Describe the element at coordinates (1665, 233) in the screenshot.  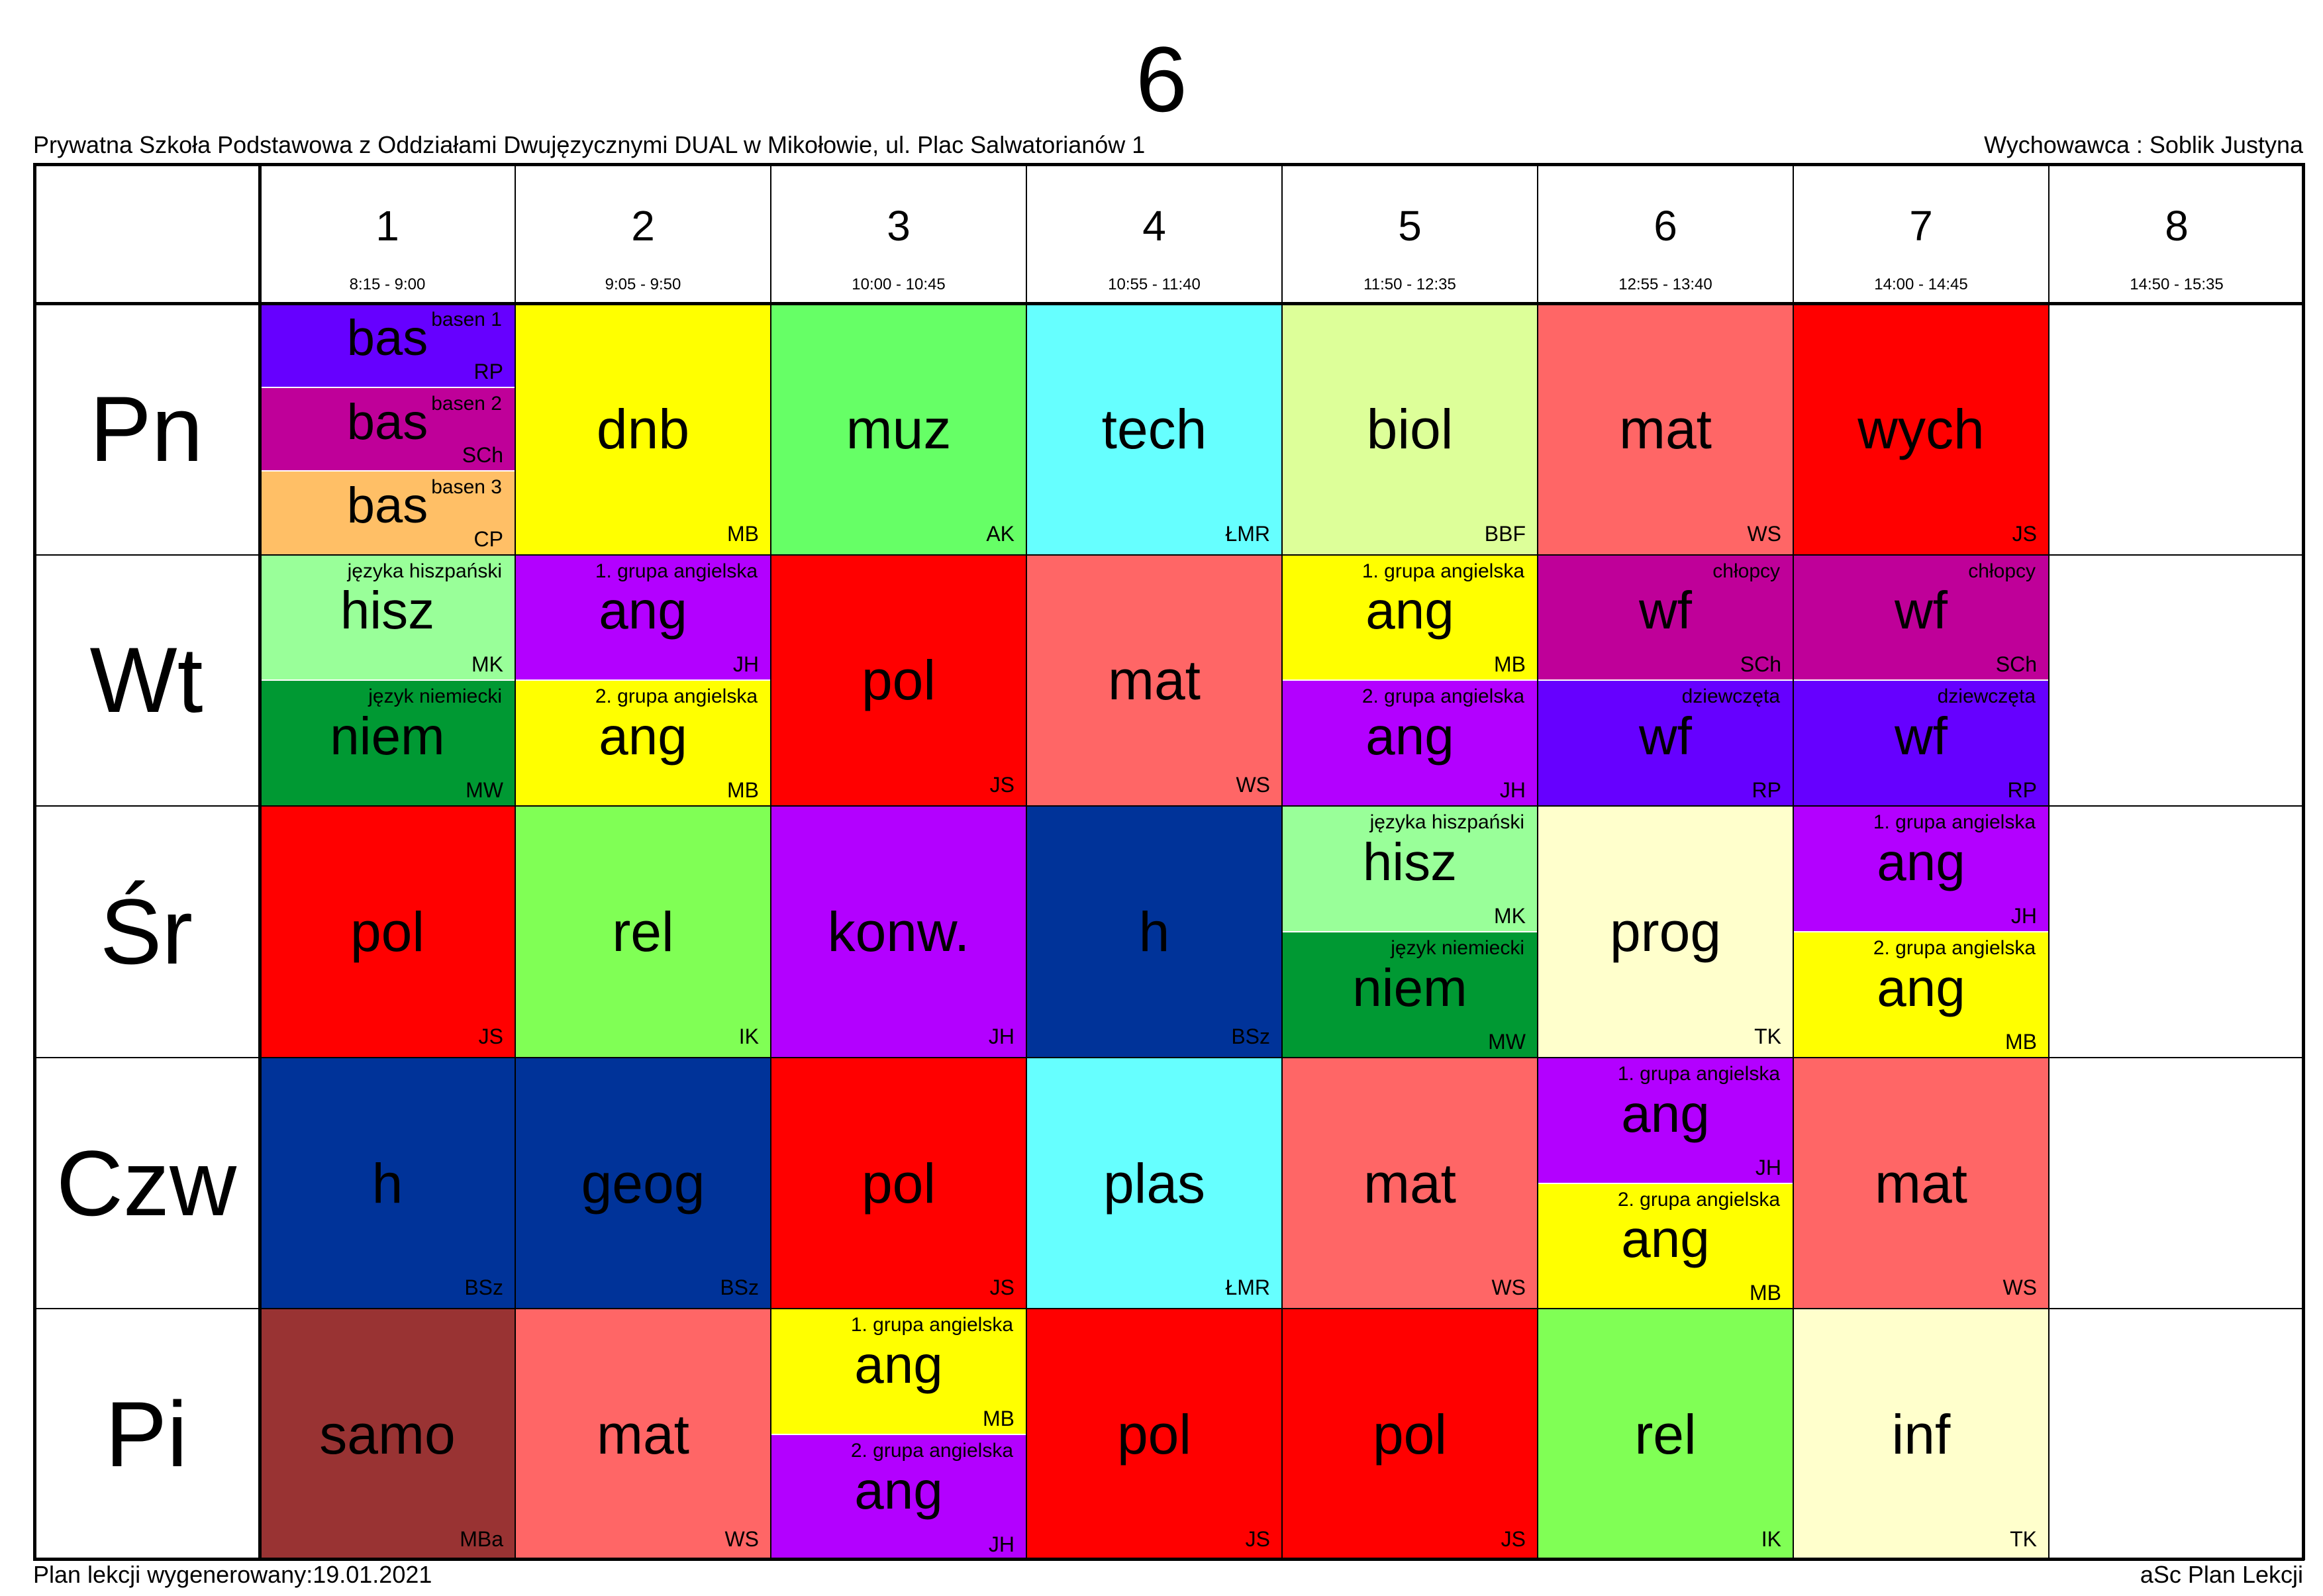
I see `period-header: 6 12:55 - 13:40` at that location.